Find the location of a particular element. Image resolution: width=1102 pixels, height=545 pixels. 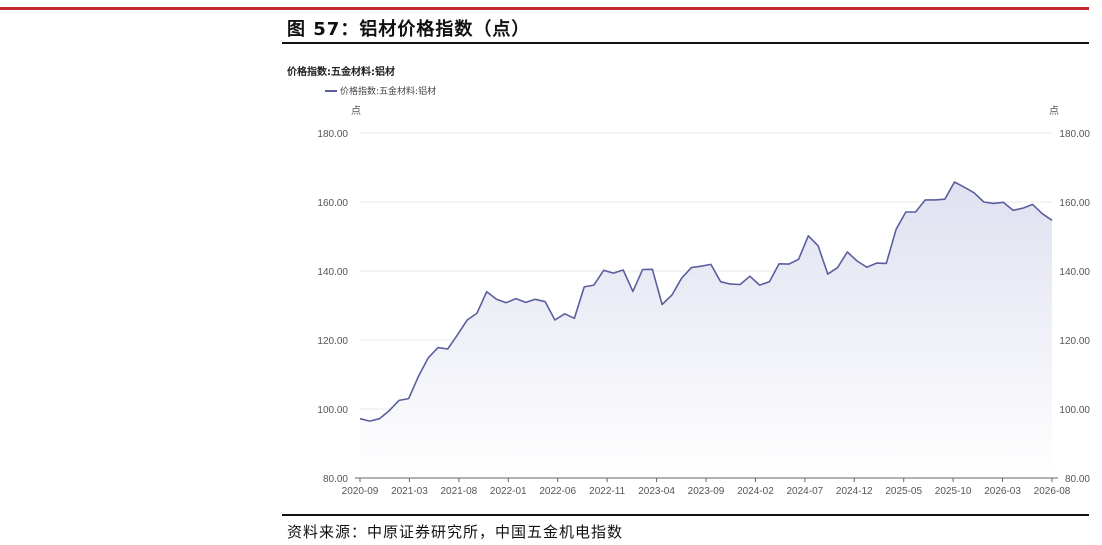

x-tick-label: 2024-07 is located at coordinates (805, 491).